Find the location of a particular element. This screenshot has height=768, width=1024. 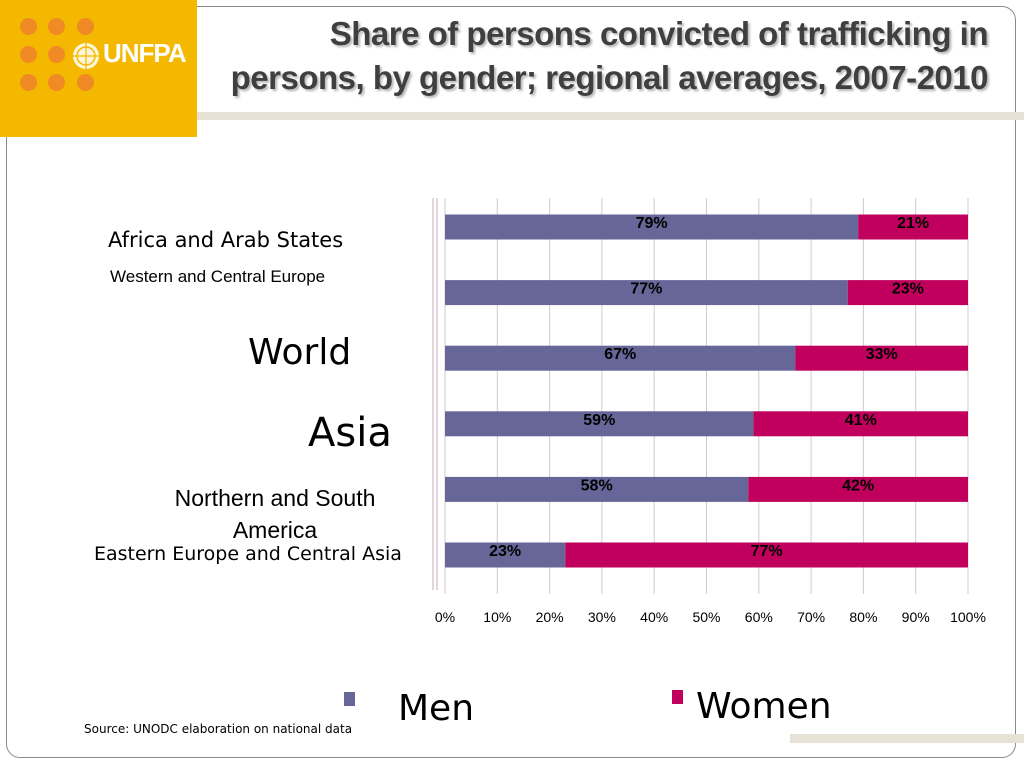

x-tick-label: 80% is located at coordinates (863, 617).